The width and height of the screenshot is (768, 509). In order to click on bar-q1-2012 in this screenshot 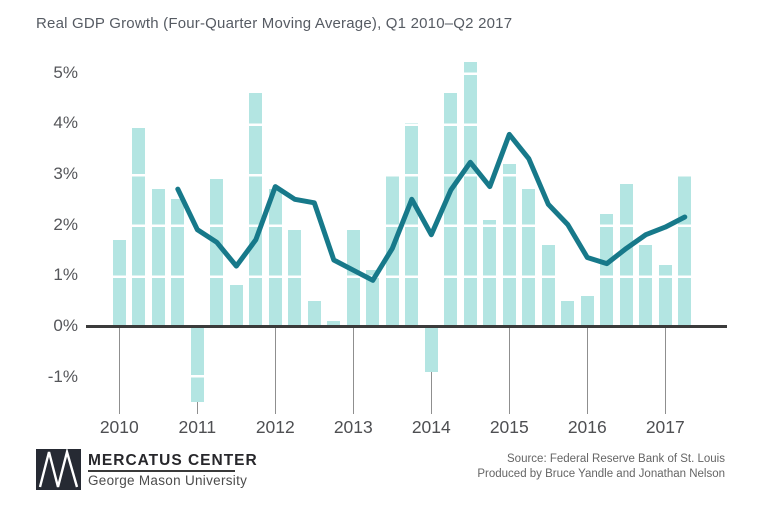, I will do `click(275, 257)`.